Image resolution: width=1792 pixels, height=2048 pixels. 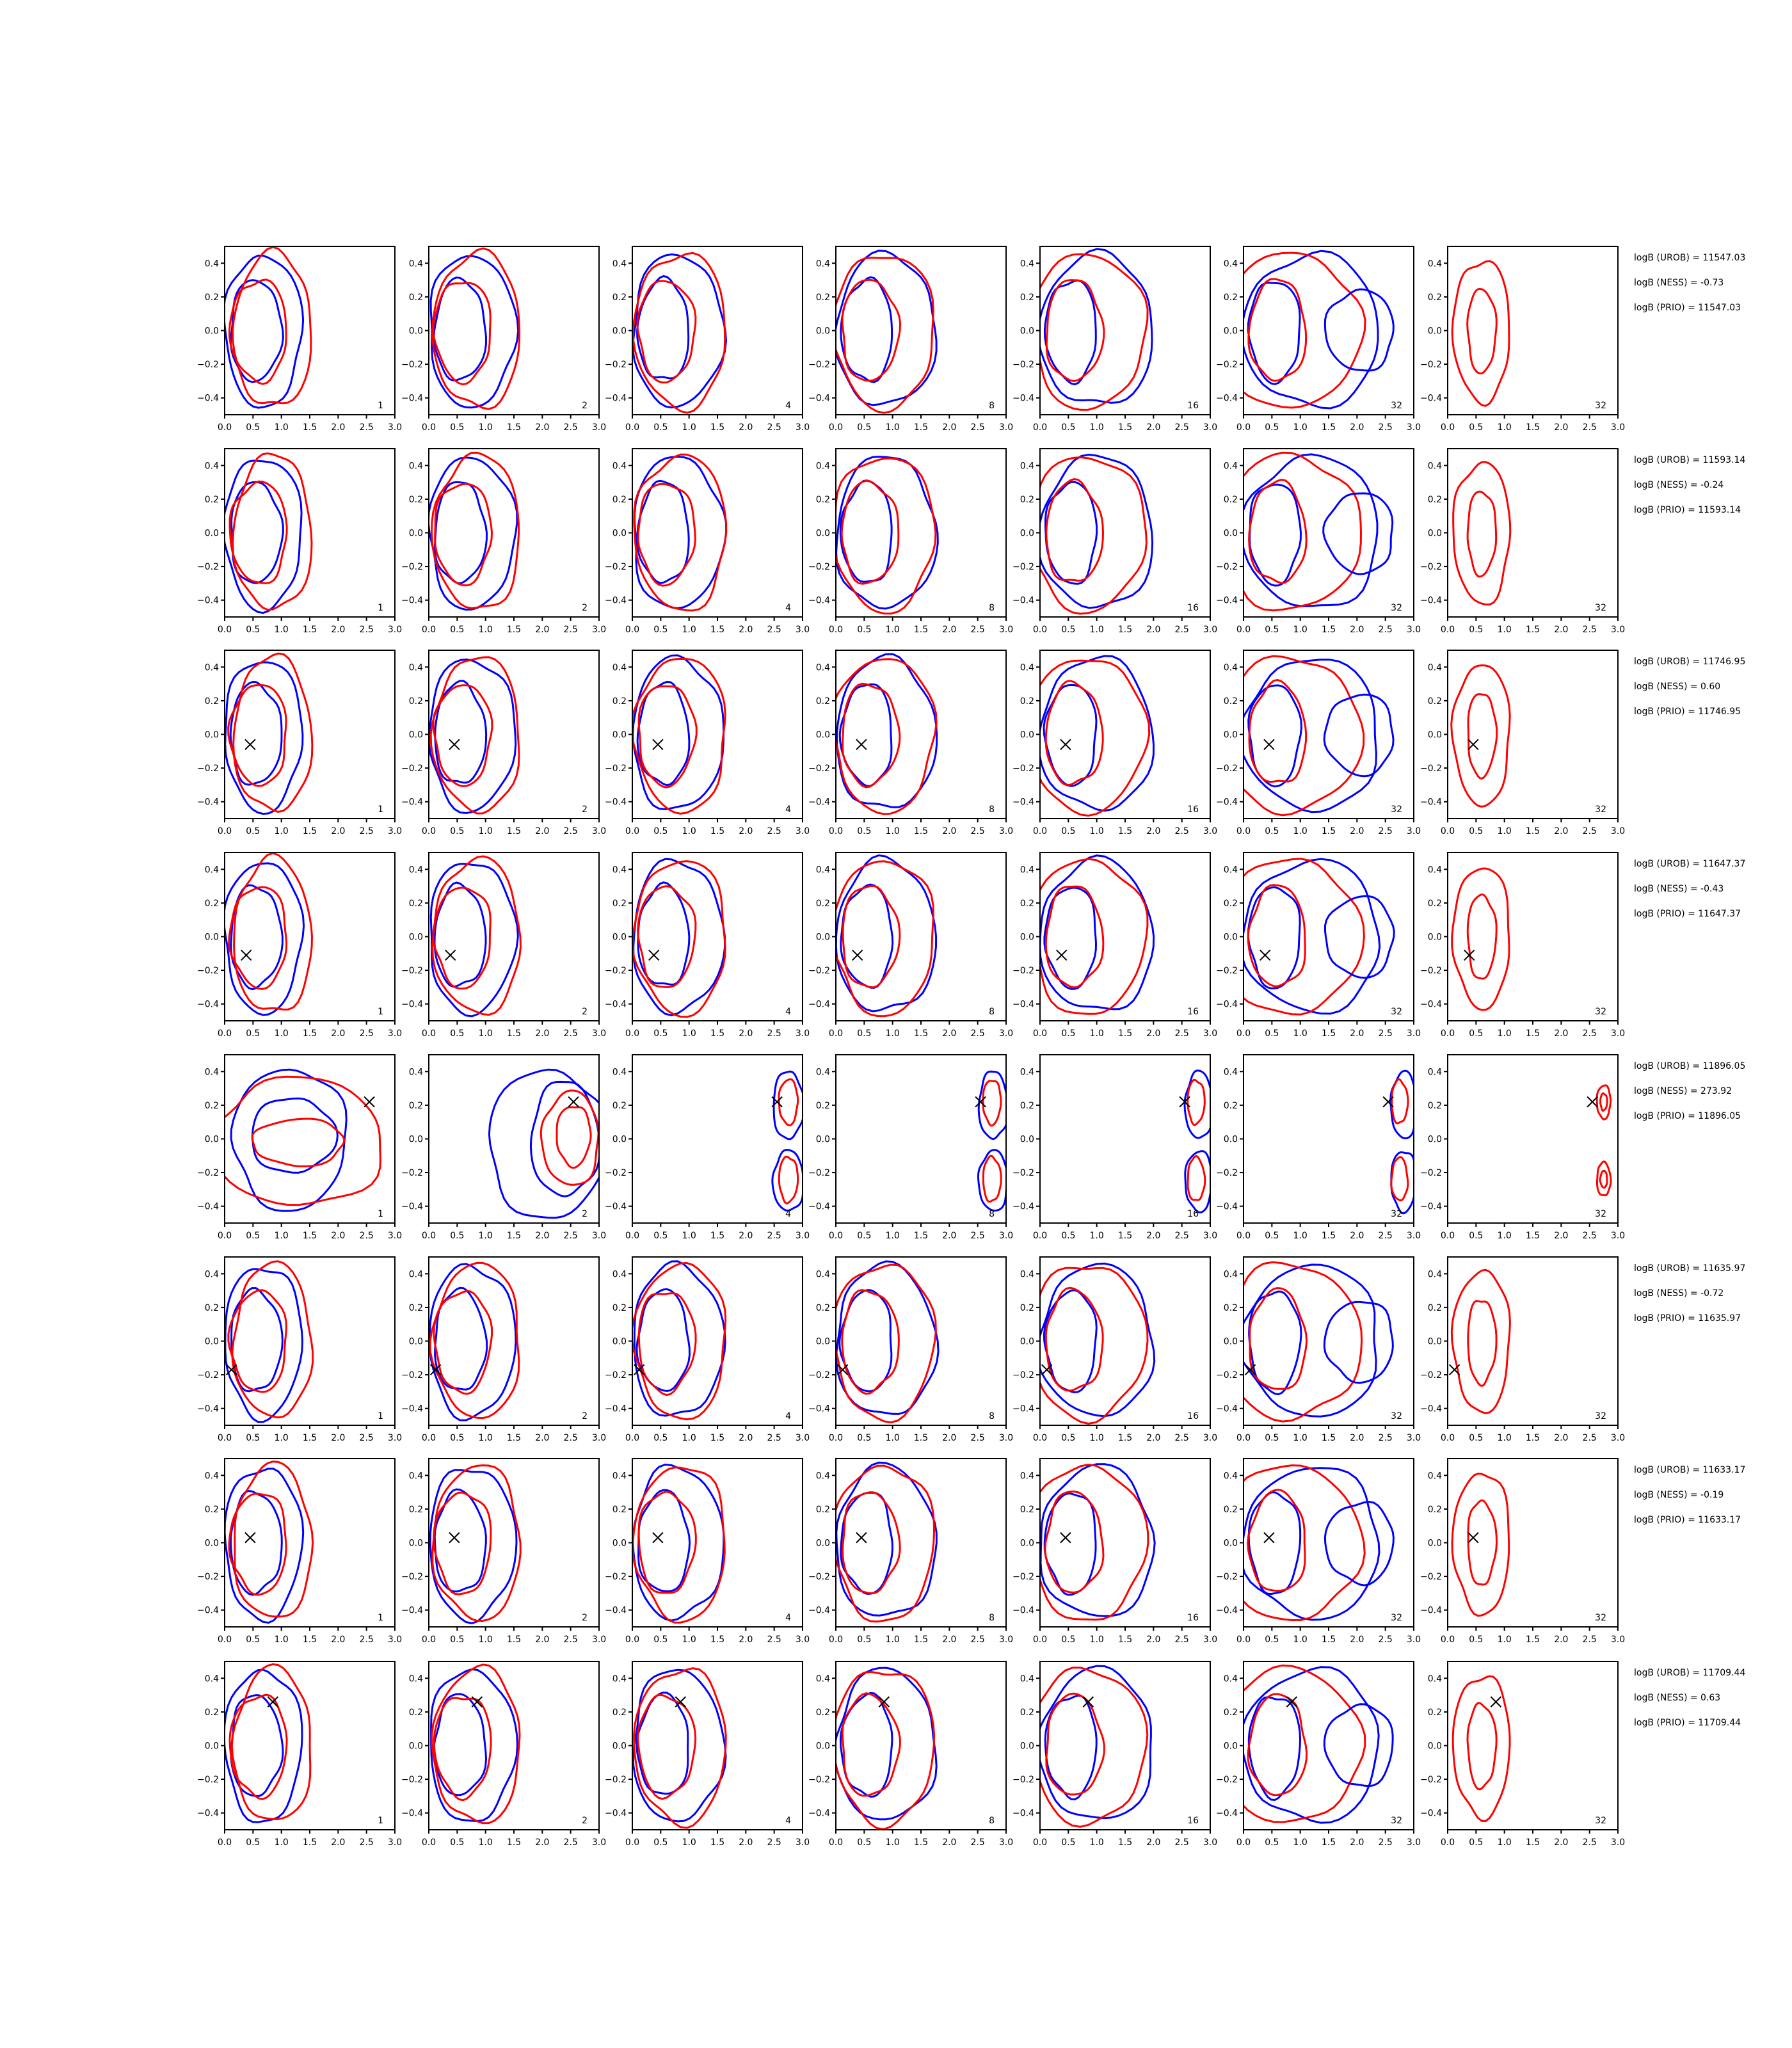 What do you see at coordinates (1677, 687) in the screenshot?
I see `bayes-factor-text: logB (NESS) = 0.60` at bounding box center [1677, 687].